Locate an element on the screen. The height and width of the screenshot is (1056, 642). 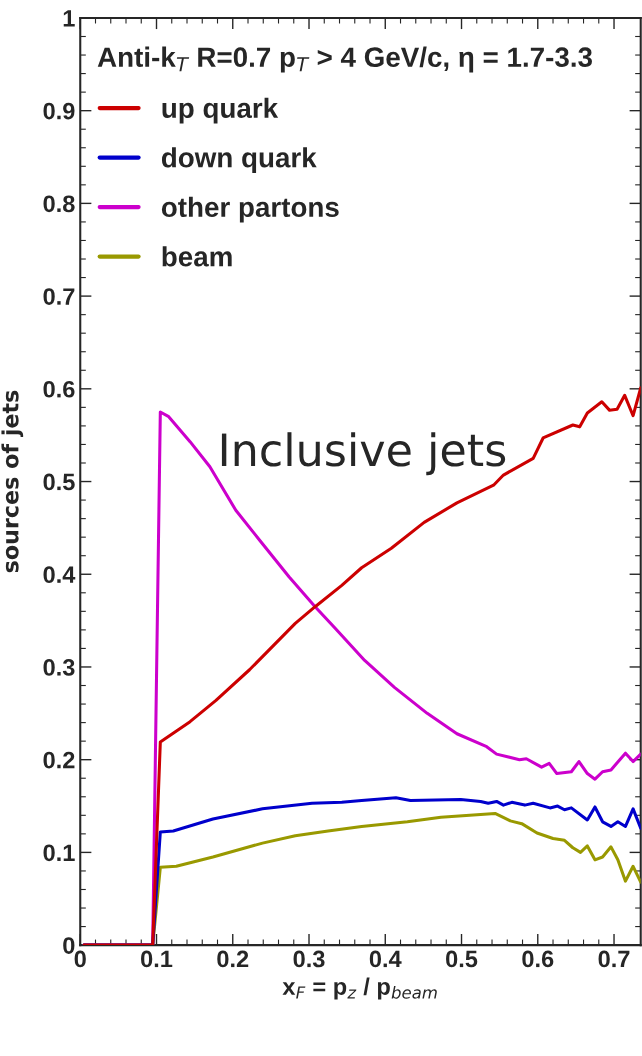
x-tick-label: 0 is located at coordinates (80, 959).